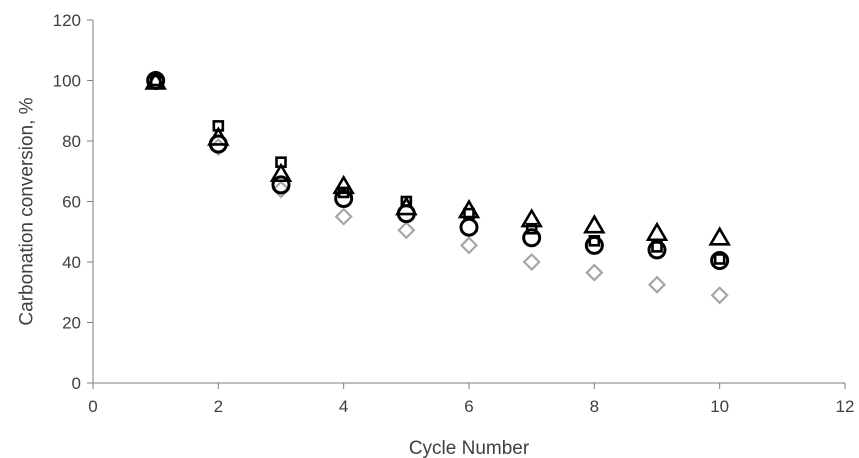 The height and width of the screenshot is (458, 859). Describe the element at coordinates (71, 323) in the screenshot. I see `y-tick-label: 20` at that location.